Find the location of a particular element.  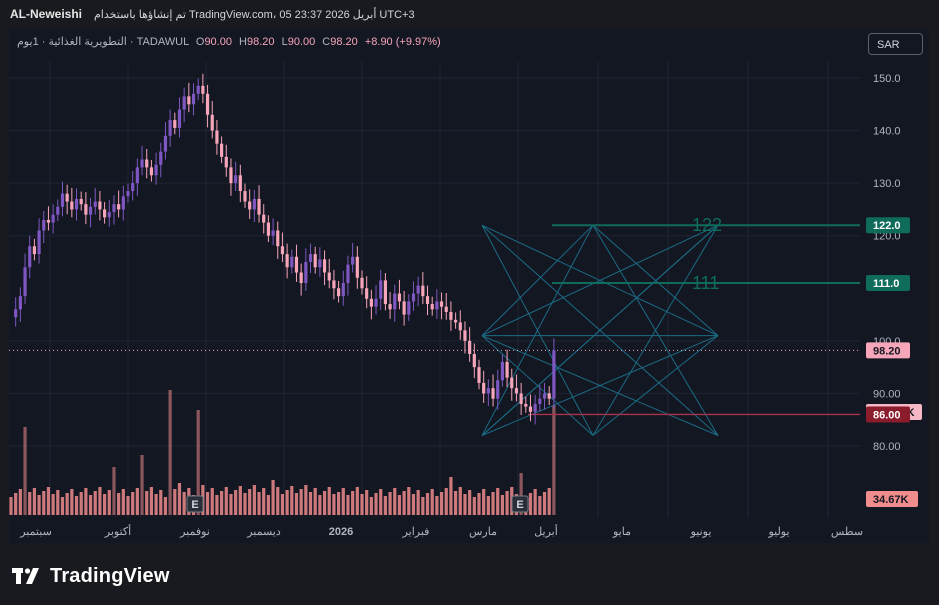

currency-button: SAR is located at coordinates (895, 44).